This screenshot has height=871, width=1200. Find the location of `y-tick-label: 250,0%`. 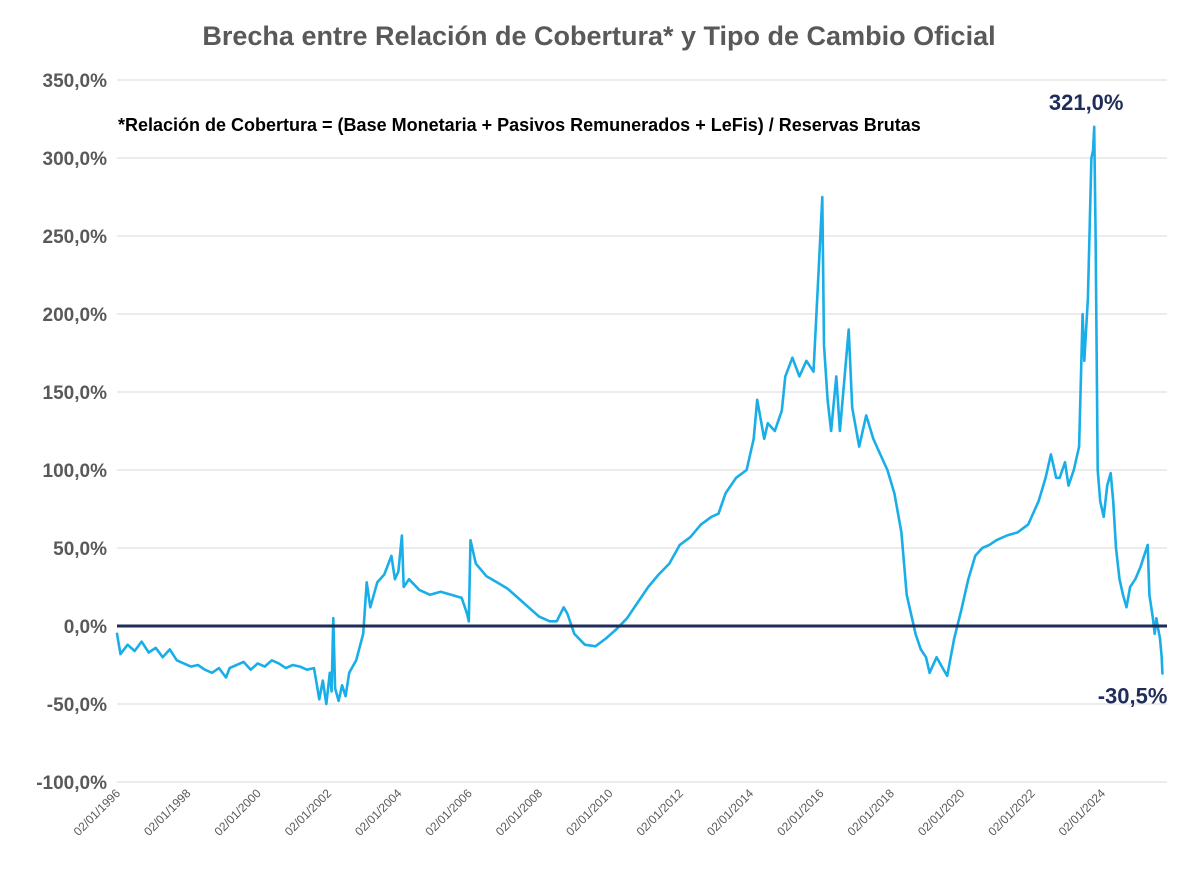

y-tick-label: 250,0% is located at coordinates (75, 237).